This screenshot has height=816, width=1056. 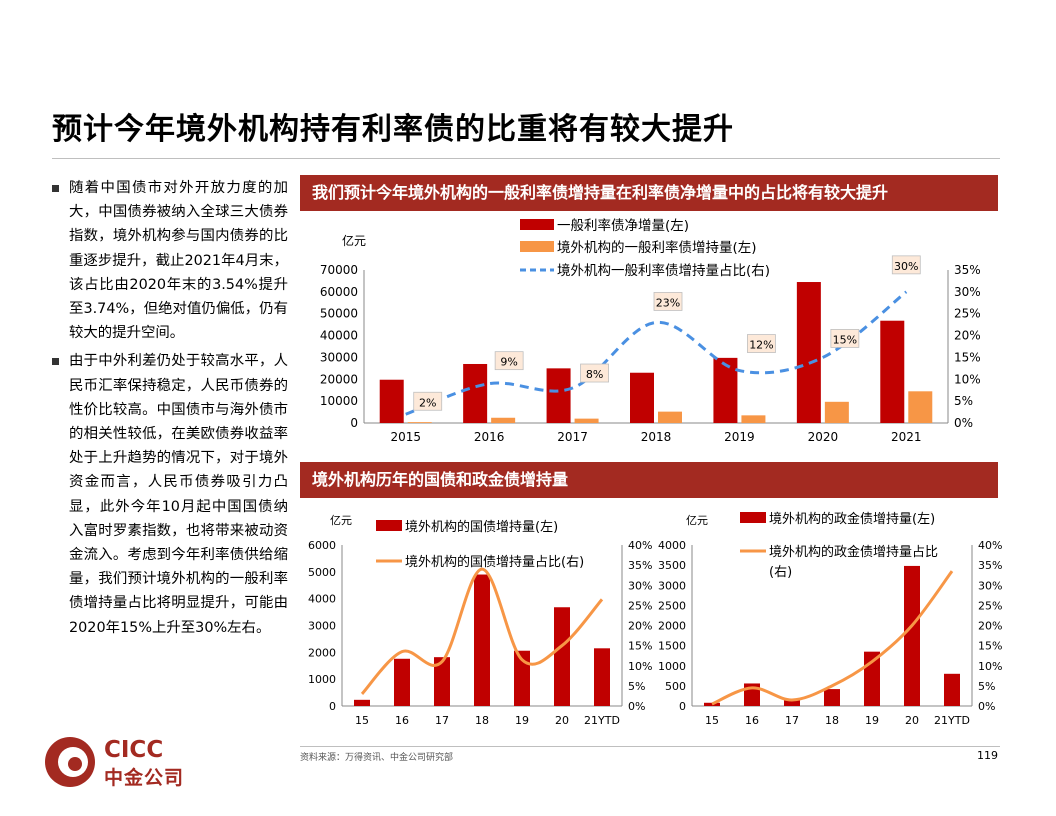 I want to click on y-tick-label: 30000, so click(x=339, y=357).